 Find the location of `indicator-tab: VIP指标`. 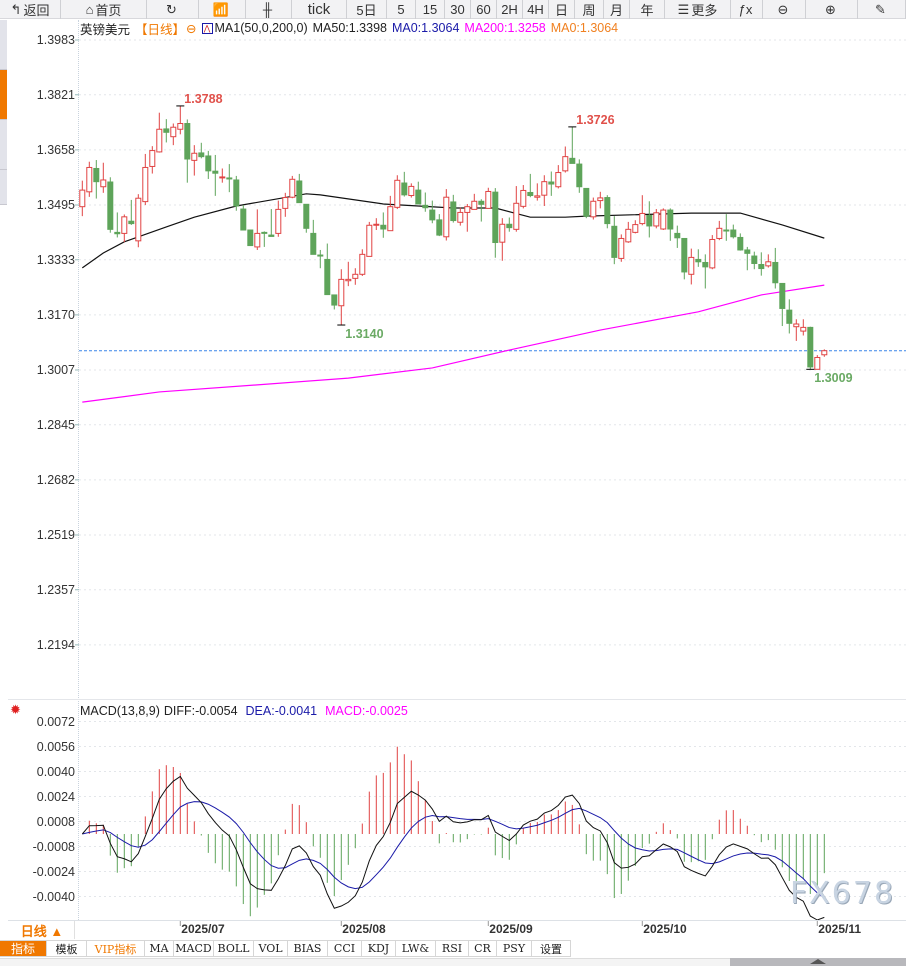

indicator-tab: VIP指标 is located at coordinates (116, 948).